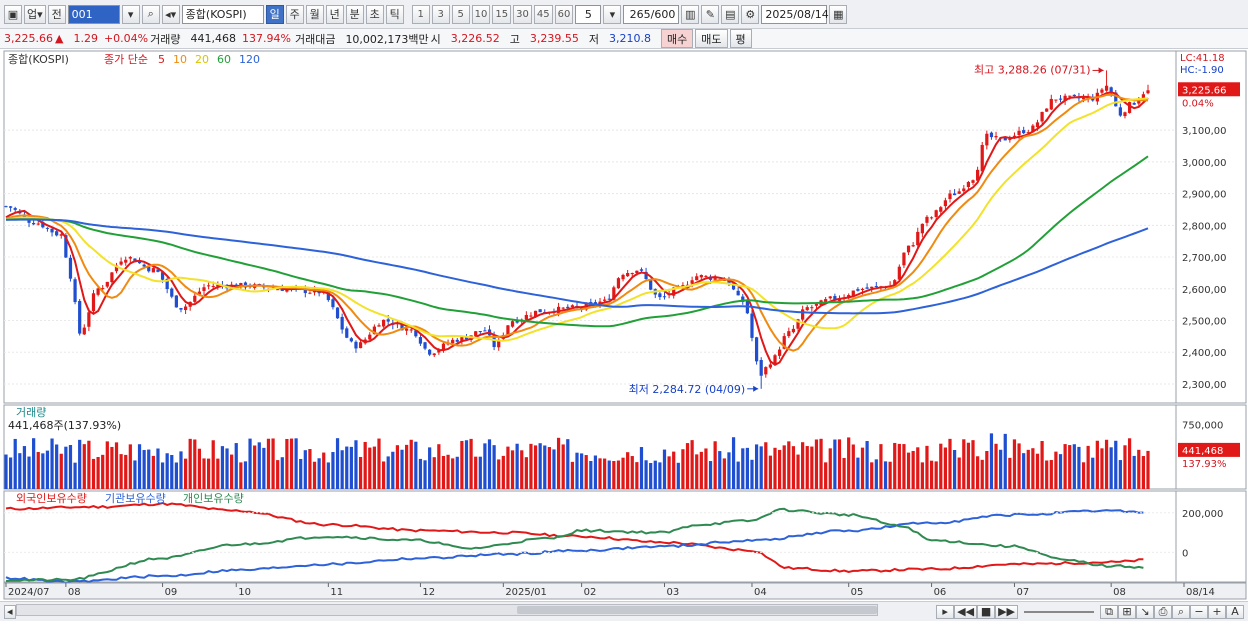 This screenshot has width=1248, height=621. Describe the element at coordinates (170, 14) in the screenshot. I see `speaker-icon: ◂▾` at that location.